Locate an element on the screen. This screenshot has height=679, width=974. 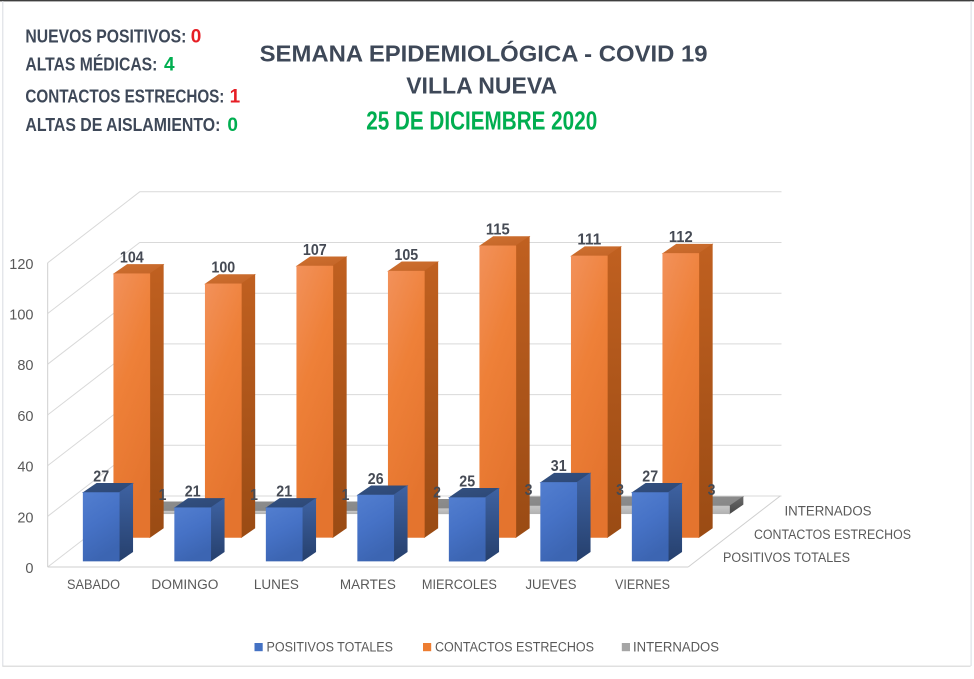
svg-text: 107 is located at coordinates (315, 250).